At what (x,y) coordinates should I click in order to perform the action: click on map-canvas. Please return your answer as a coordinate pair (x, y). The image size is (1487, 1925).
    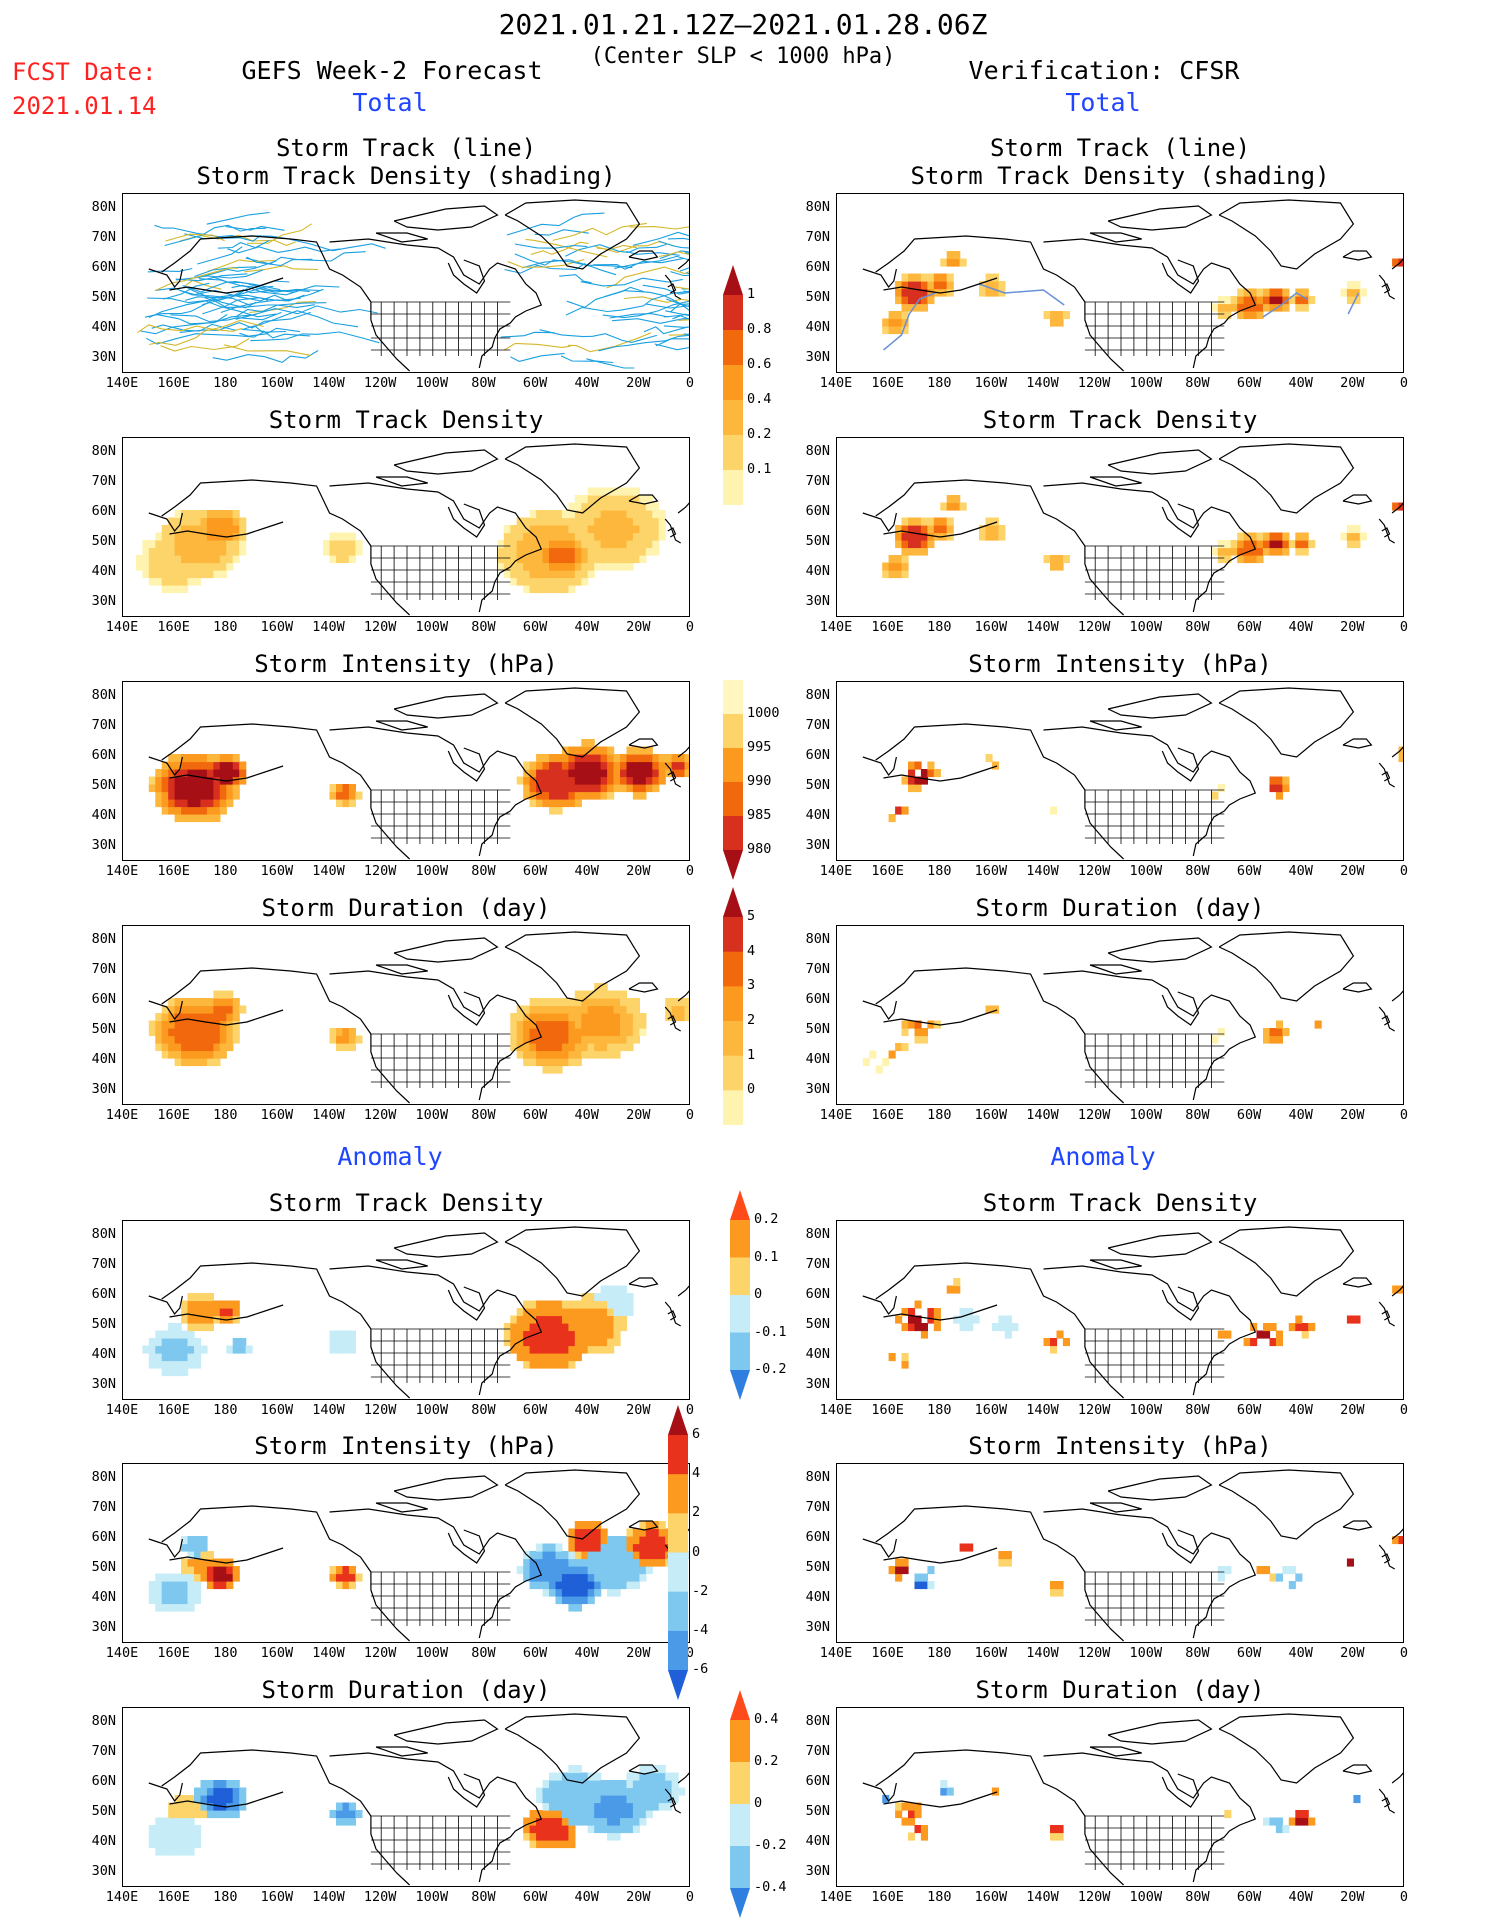
    Looking at the image, I should click on (418, 1799).